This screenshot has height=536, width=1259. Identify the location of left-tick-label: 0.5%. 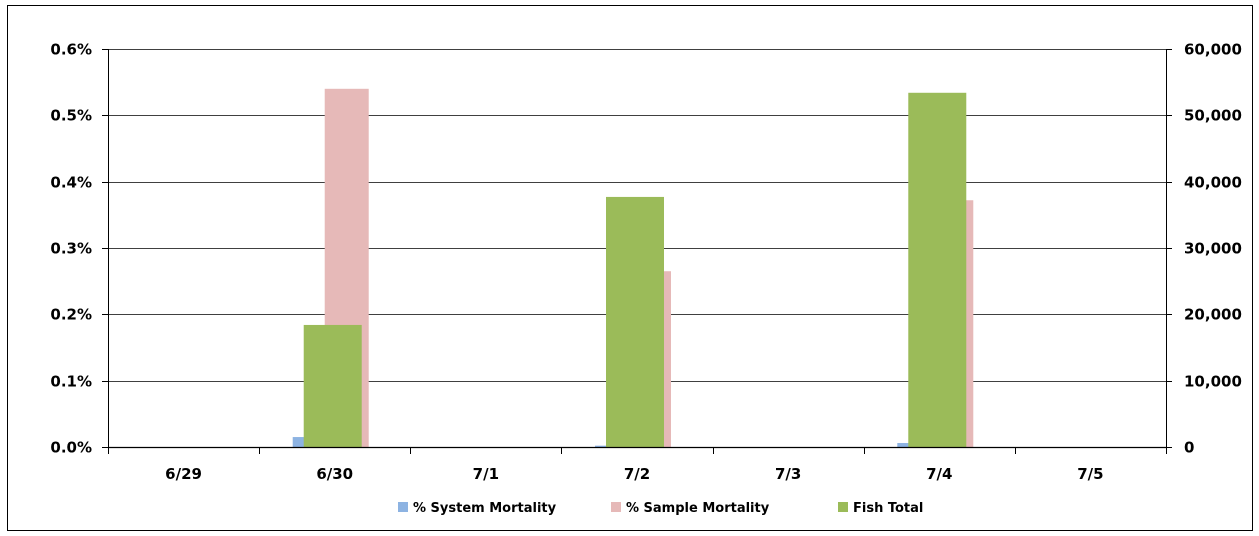
(71, 116).